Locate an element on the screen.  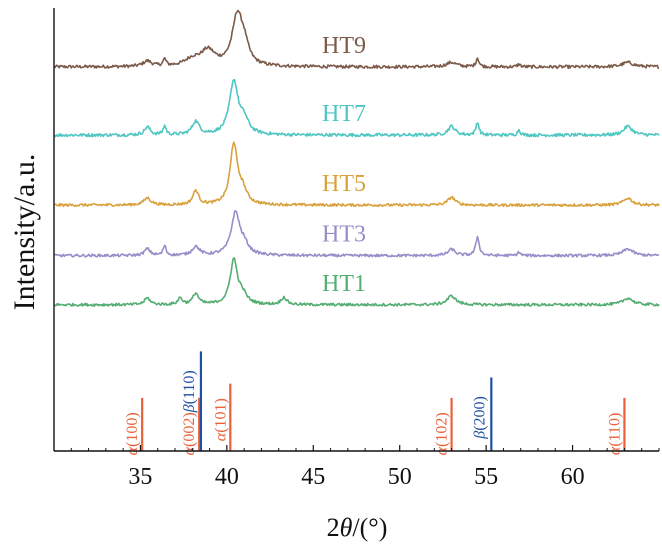
series-line-ht3 is located at coordinates (357, 234).